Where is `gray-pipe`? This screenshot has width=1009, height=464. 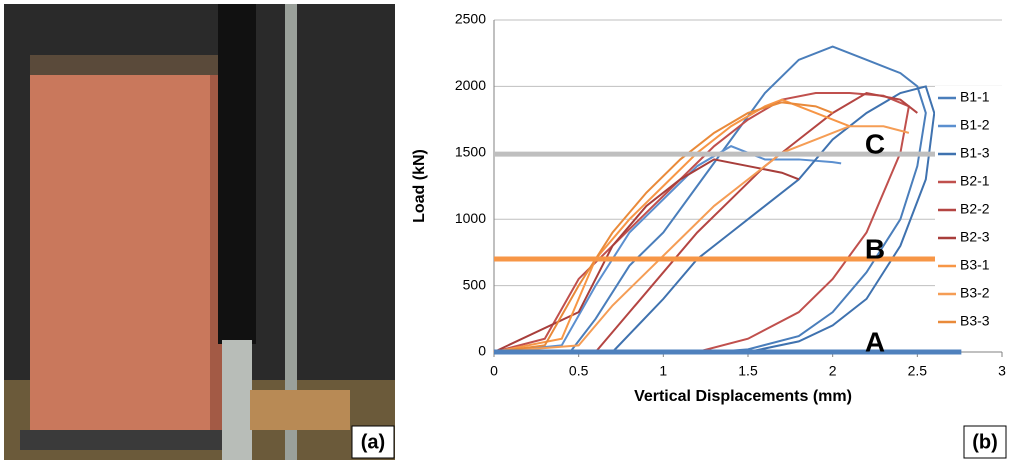
gray-pipe is located at coordinates (237, 400).